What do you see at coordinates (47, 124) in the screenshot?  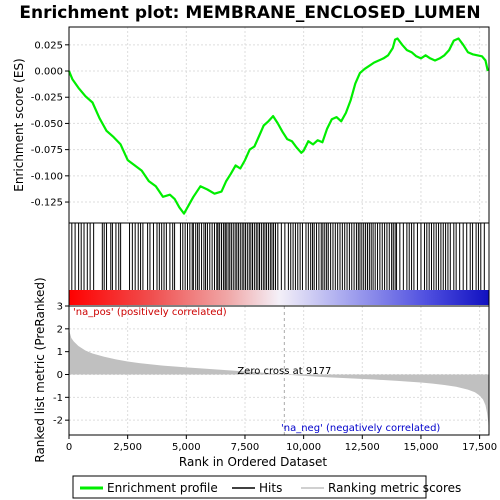 I see `es-y-tick-label: -0.050` at bounding box center [47, 124].